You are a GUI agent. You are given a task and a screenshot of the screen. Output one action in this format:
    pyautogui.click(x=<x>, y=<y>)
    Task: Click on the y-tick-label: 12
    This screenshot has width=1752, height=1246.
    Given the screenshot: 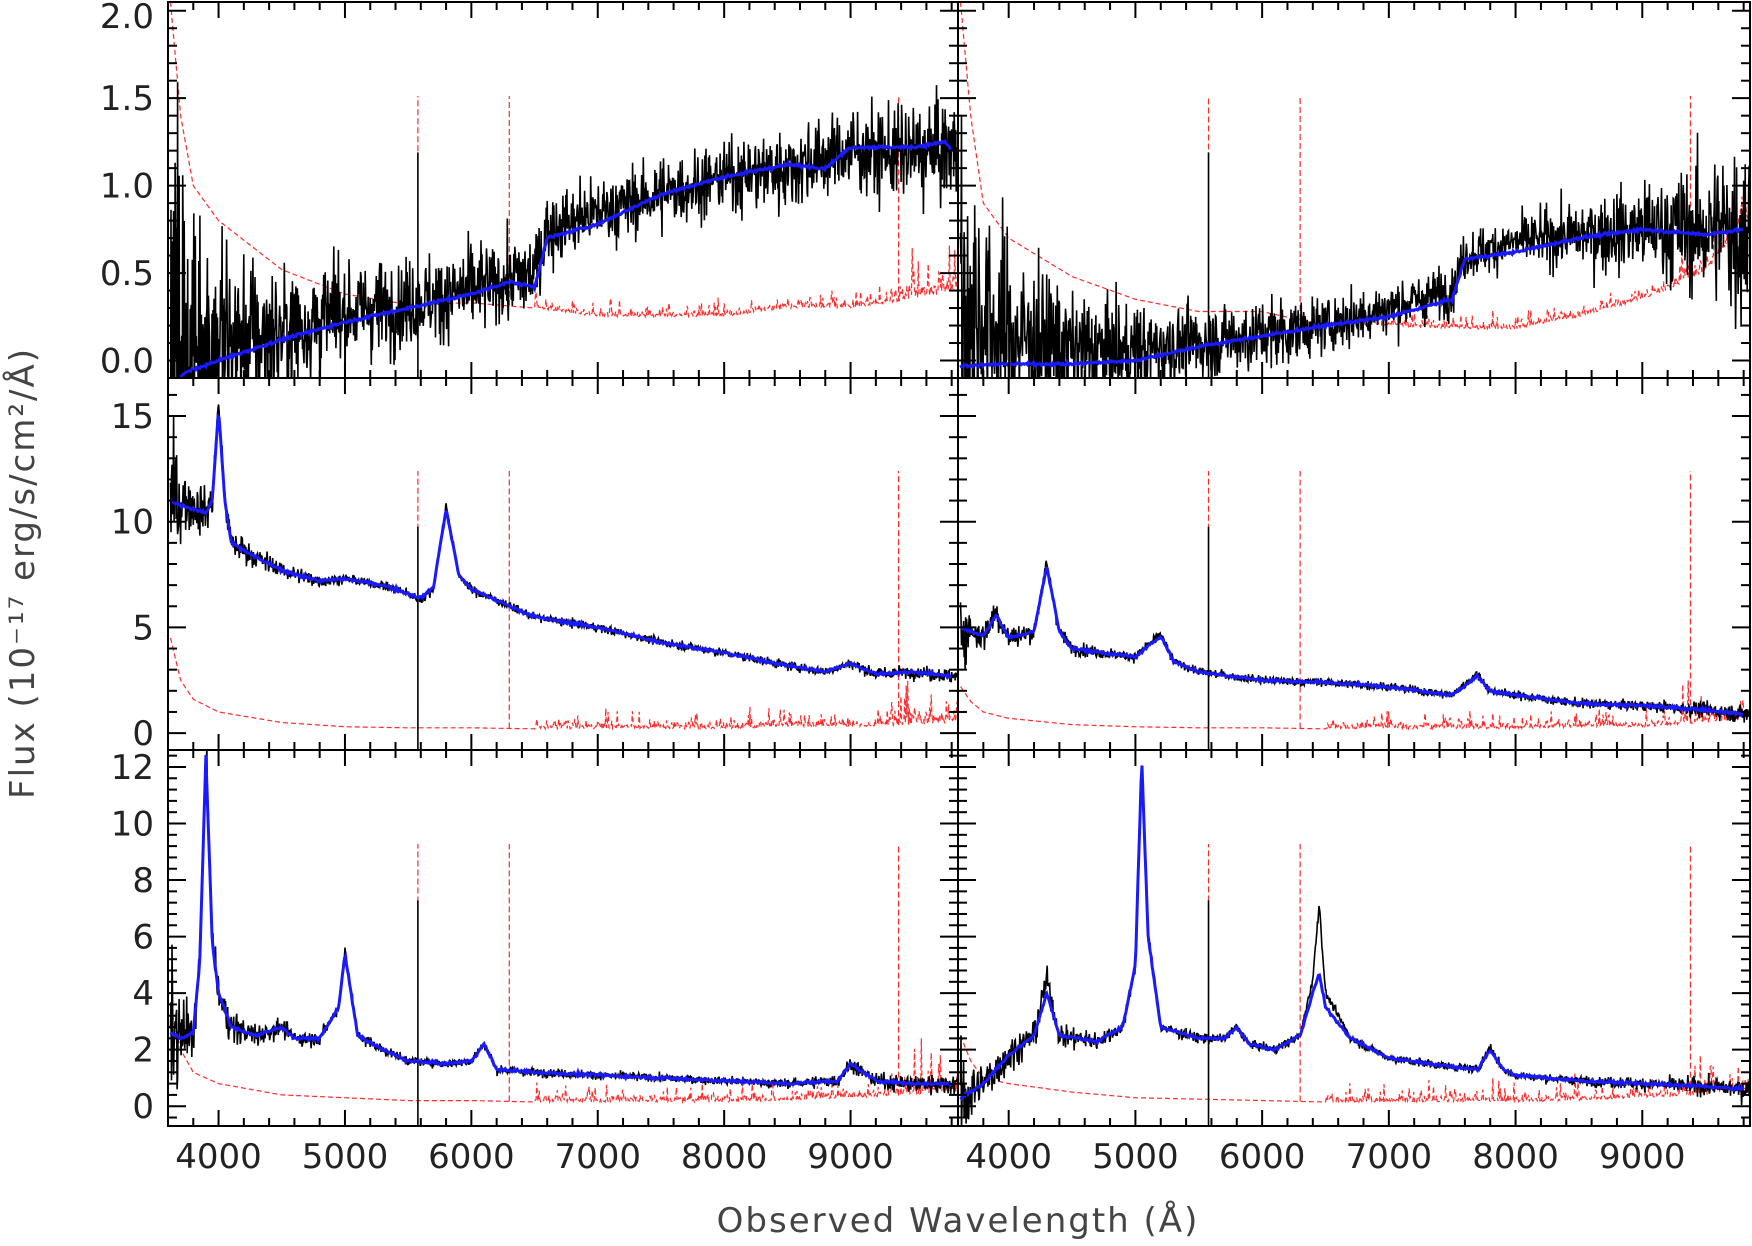 What is the action you would take?
    pyautogui.click(x=132, y=768)
    